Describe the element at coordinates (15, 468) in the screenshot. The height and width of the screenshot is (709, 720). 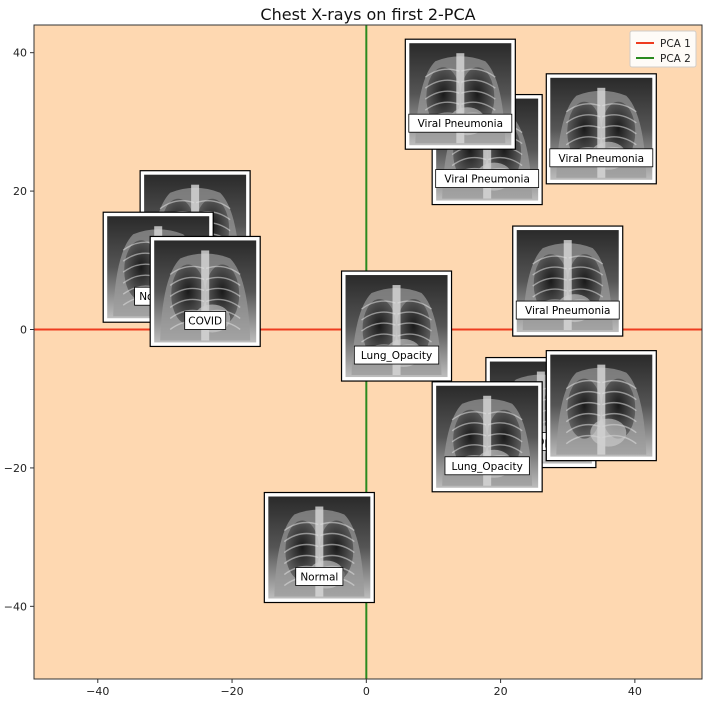
I see `y-tick-label: −20` at that location.